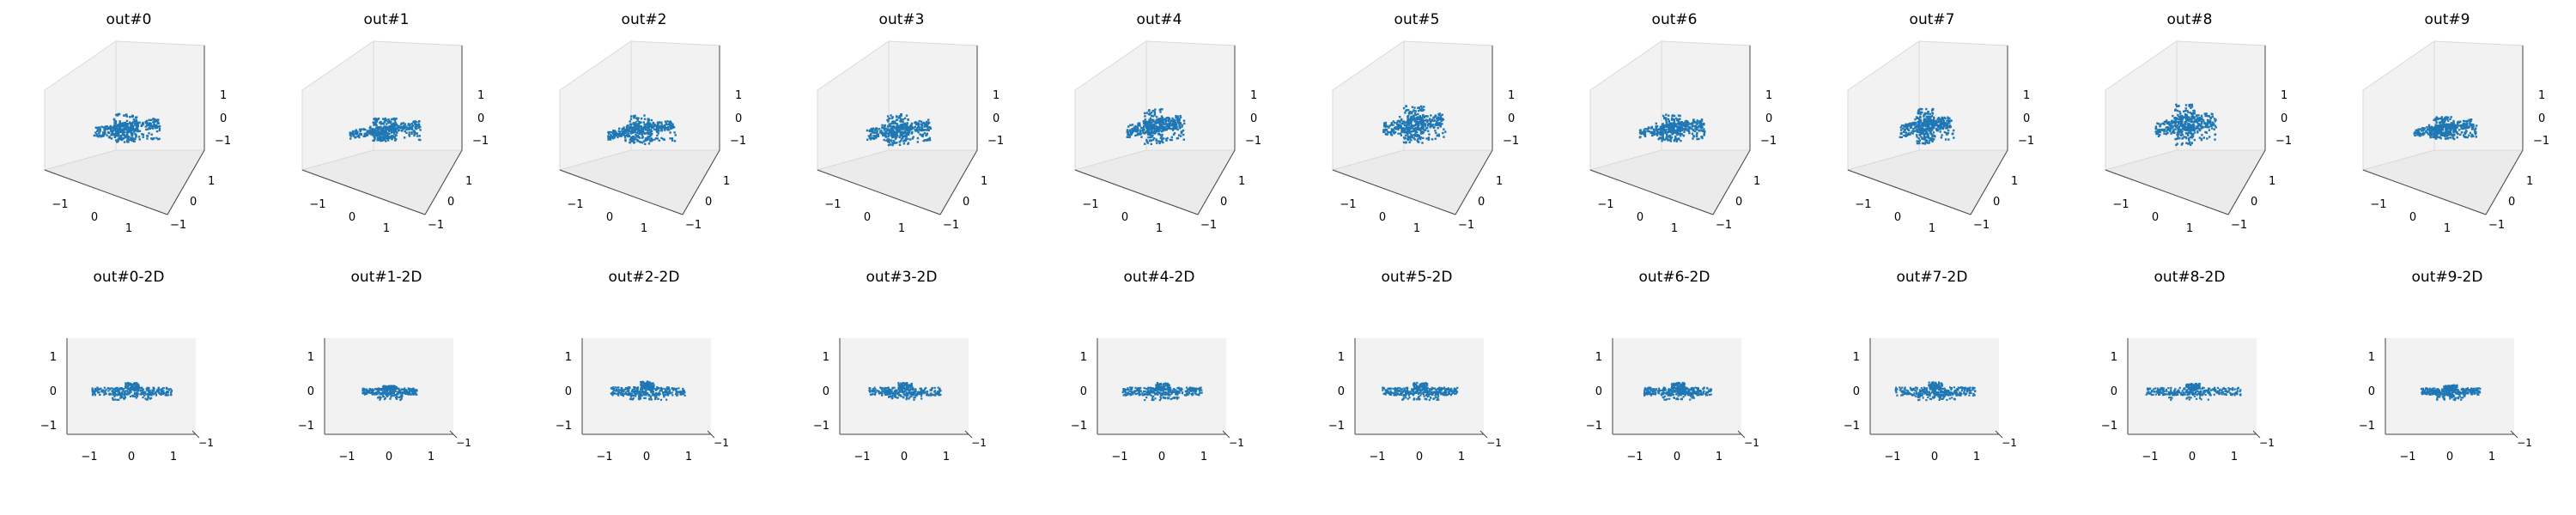  What do you see at coordinates (2412, 217) in the screenshot?
I see `x-tick-label: 0` at bounding box center [2412, 217].